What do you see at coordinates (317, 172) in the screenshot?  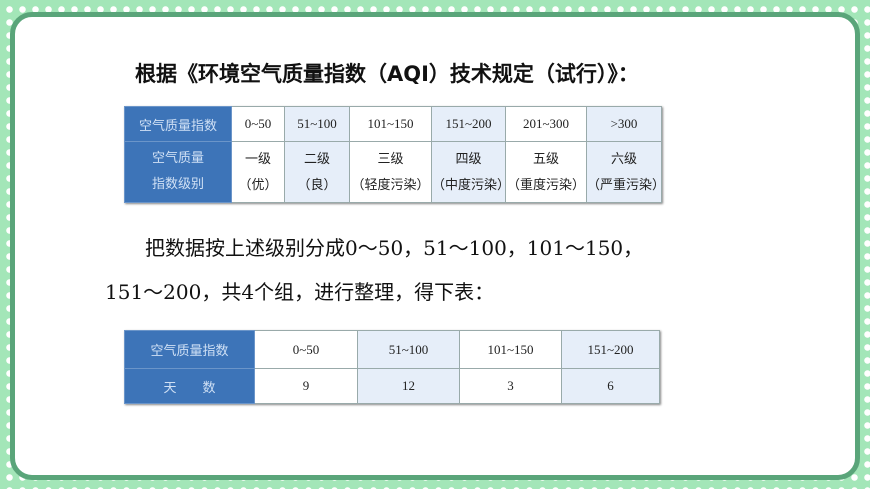 I see `level-cell: 二级 （良）` at bounding box center [317, 172].